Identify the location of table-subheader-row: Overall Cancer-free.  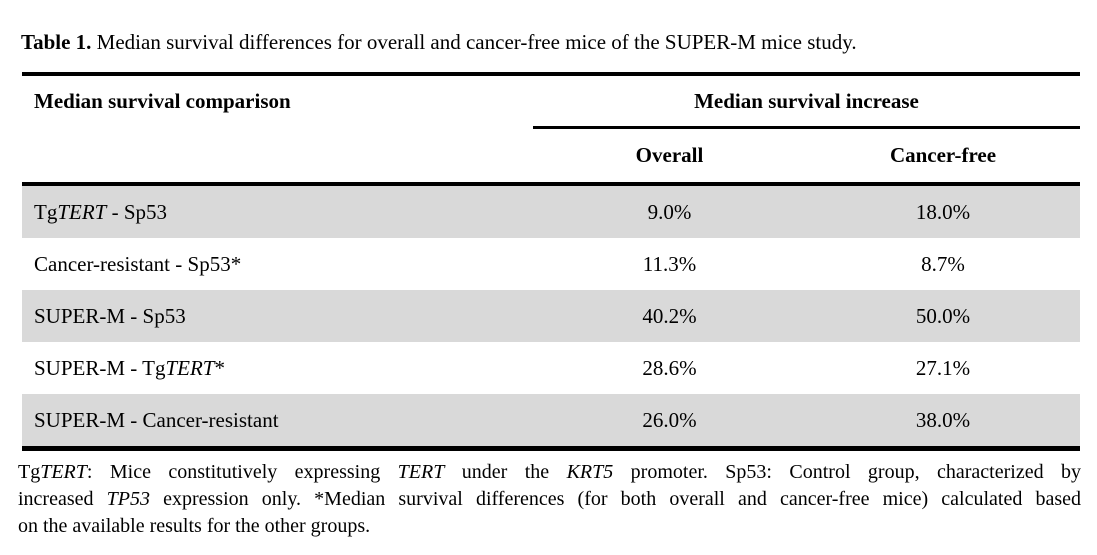
(551, 157).